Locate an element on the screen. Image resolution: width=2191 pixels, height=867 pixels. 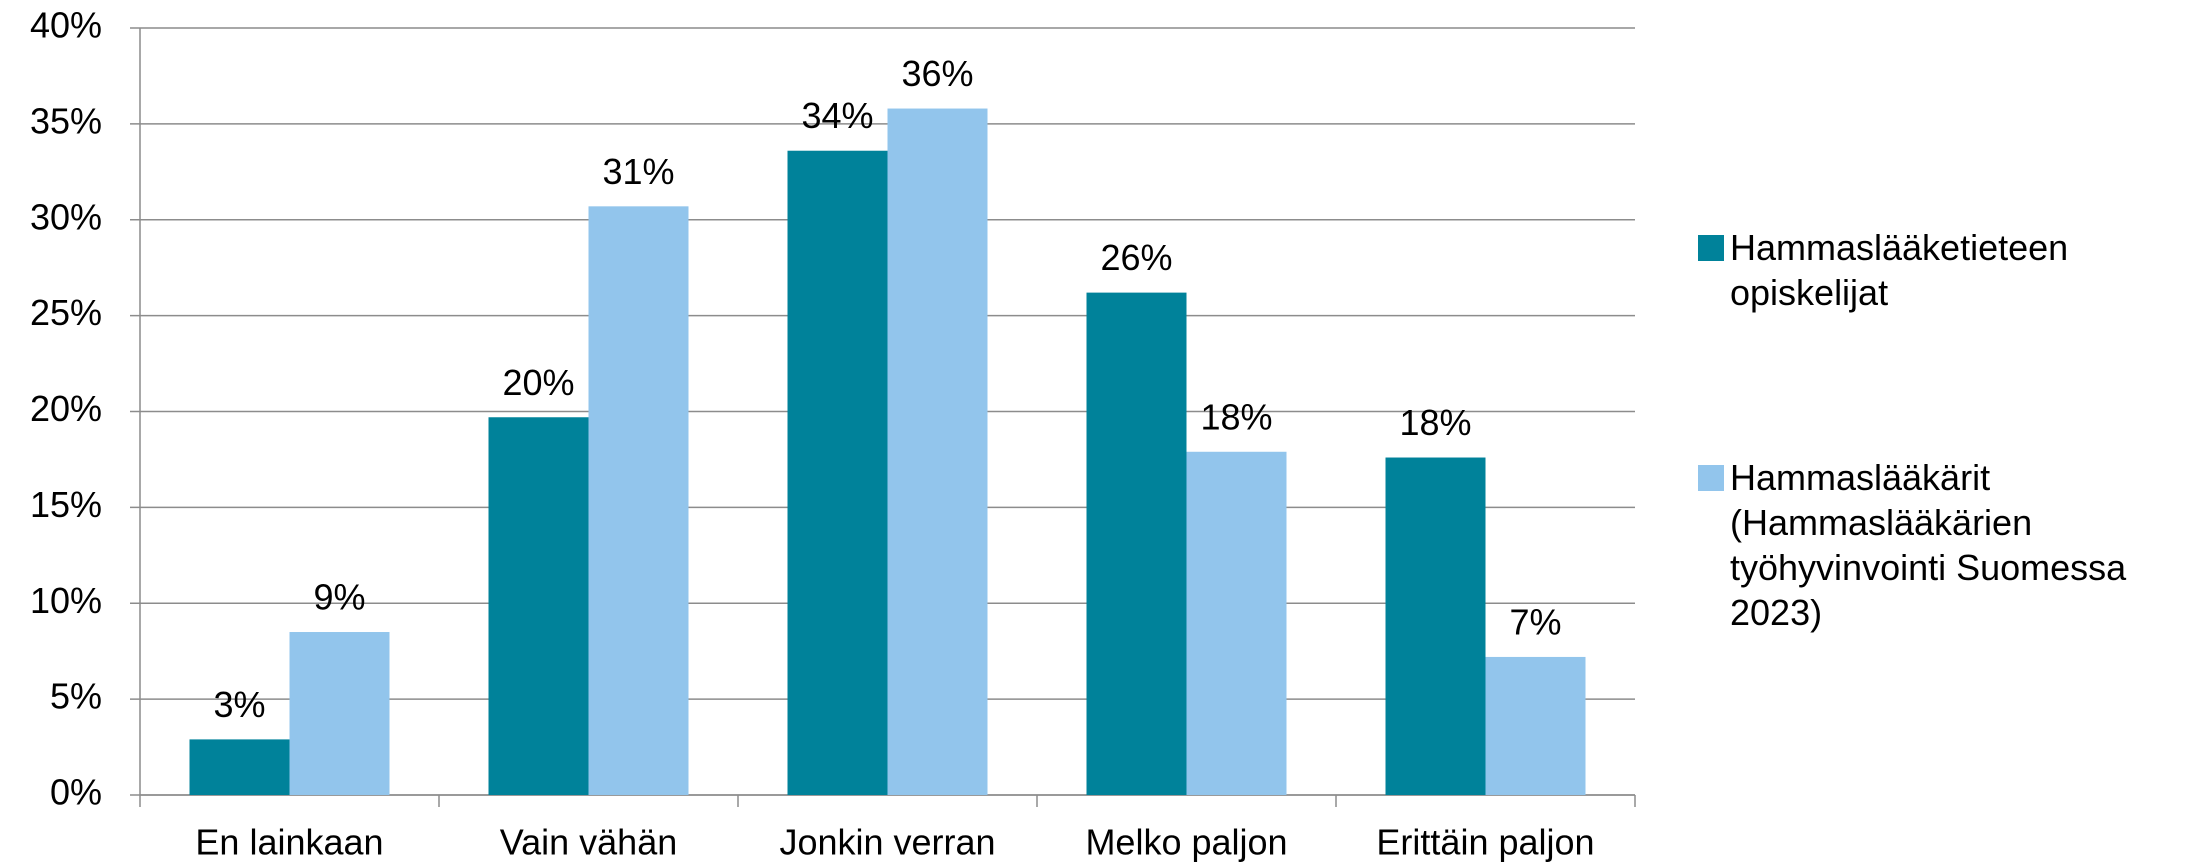
y-tick-label: 5% is located at coordinates (76, 696).